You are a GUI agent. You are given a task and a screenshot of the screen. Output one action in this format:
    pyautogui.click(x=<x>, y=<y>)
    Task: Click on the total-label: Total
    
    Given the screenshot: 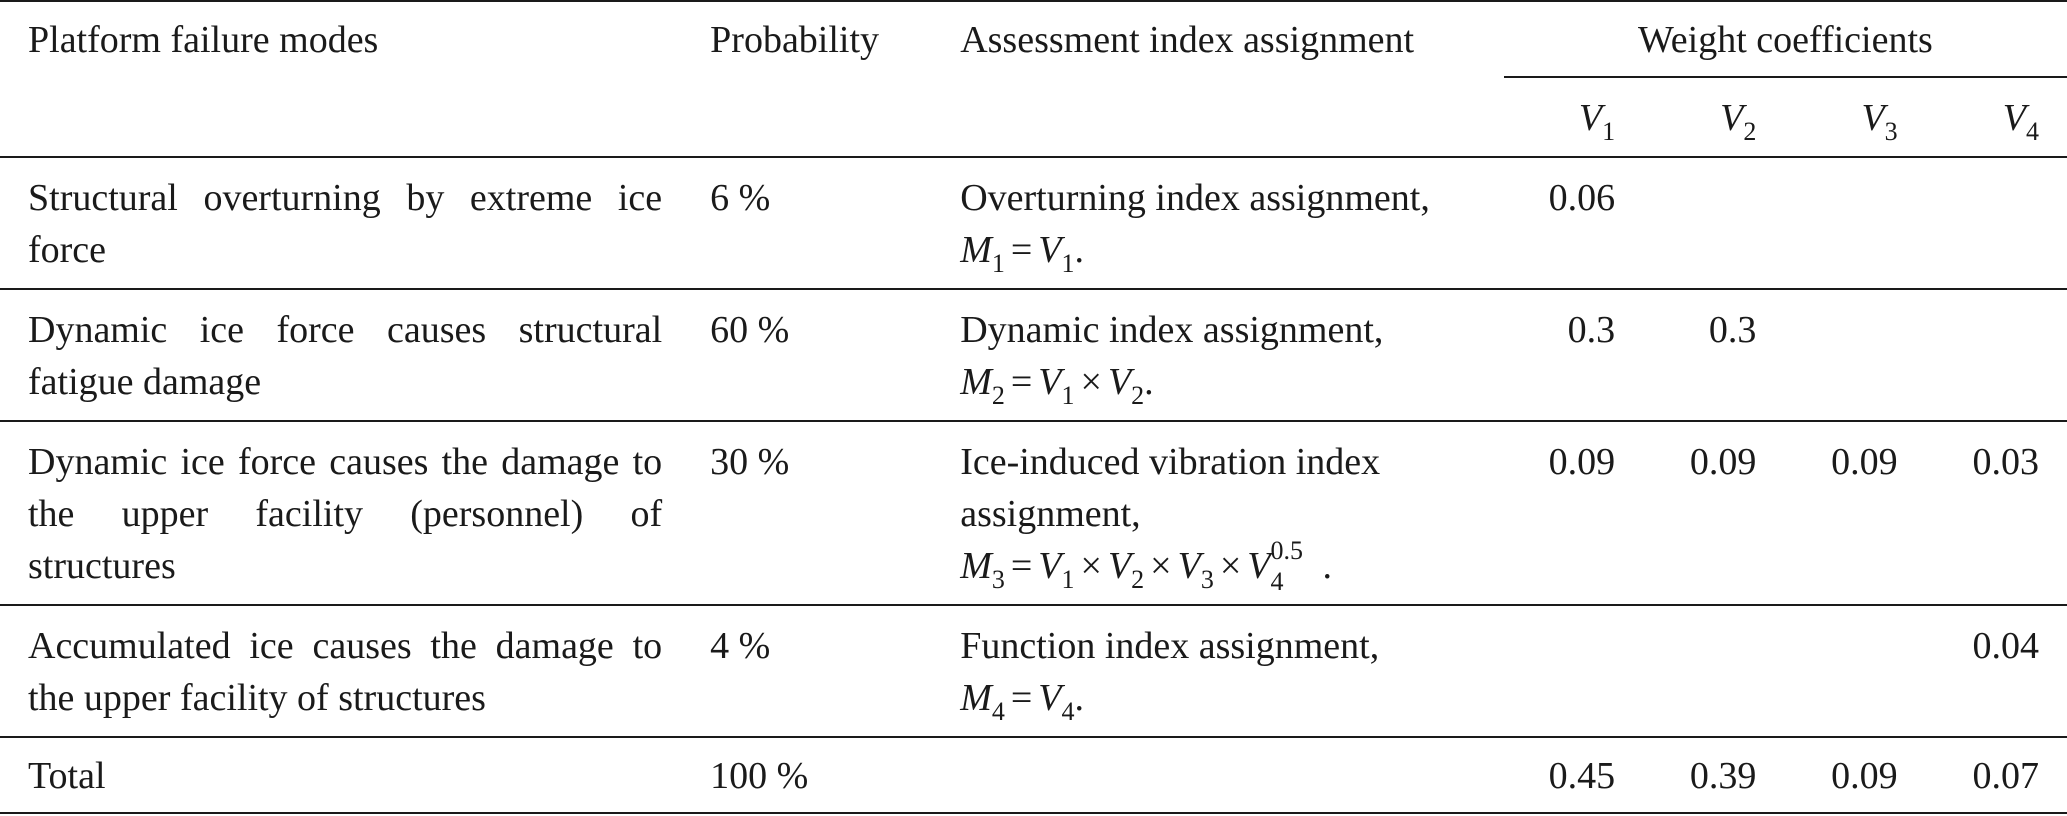 What is the action you would take?
    pyautogui.click(x=67, y=776)
    